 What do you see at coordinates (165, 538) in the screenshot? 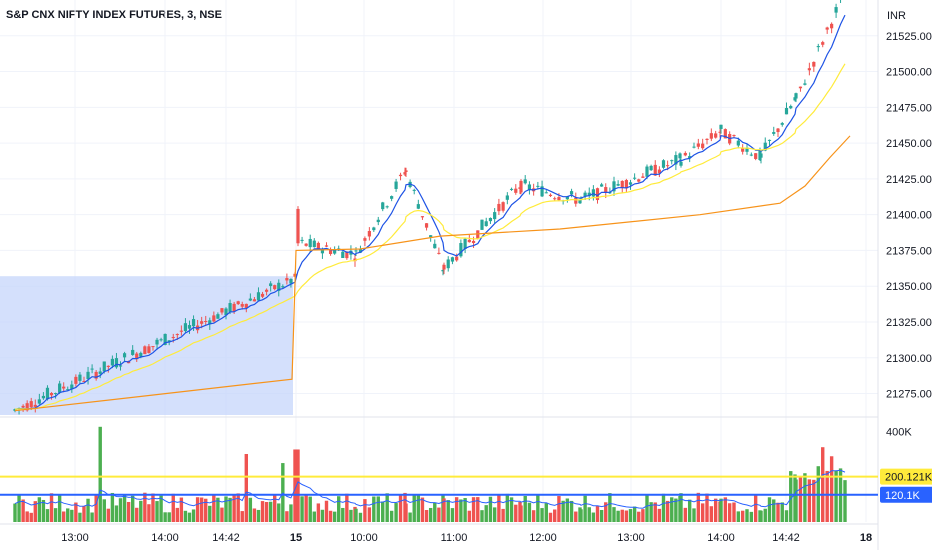
I see `time-tick-label: 14:00` at bounding box center [165, 538].